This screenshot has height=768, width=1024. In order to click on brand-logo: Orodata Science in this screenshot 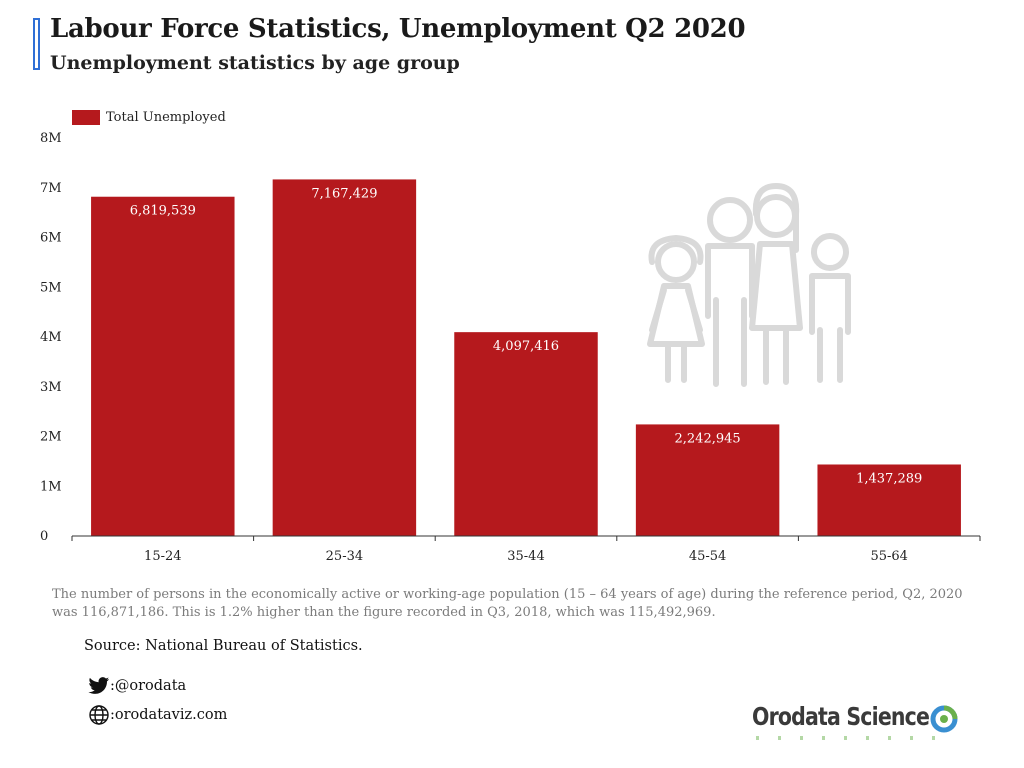, I will do `click(860, 721)`.